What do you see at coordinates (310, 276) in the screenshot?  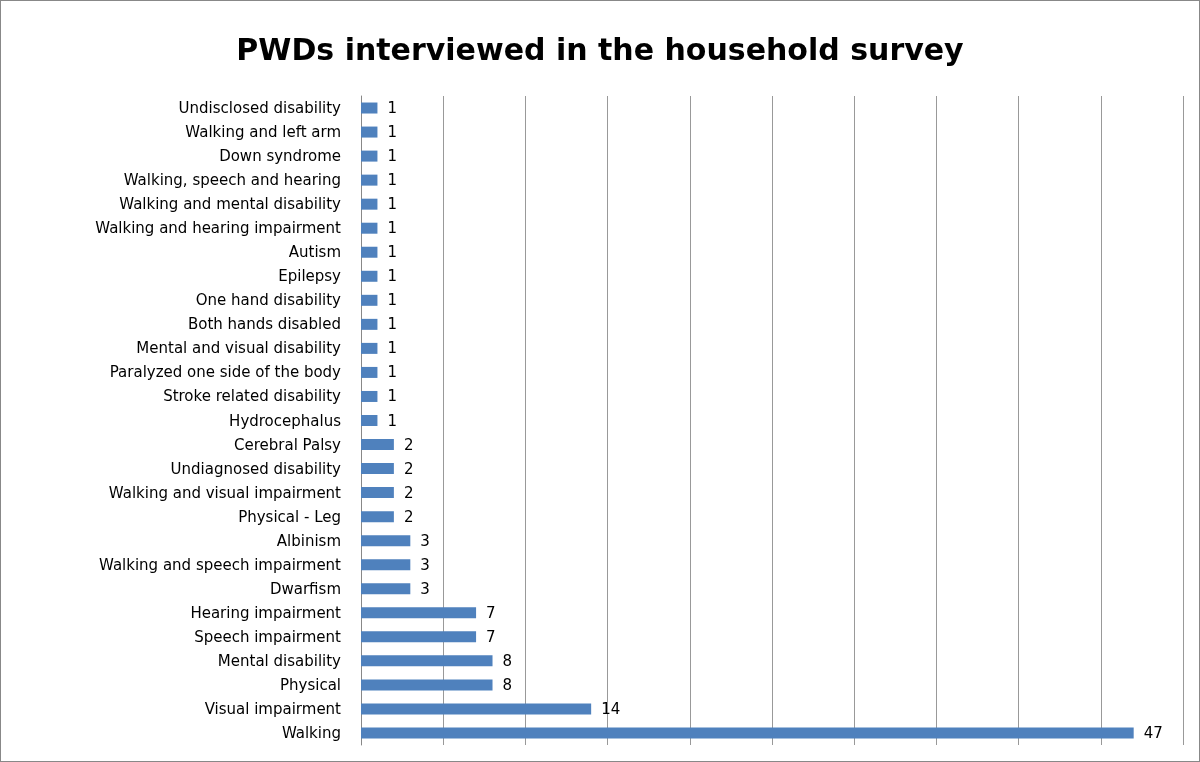 I see `y-tick-label: Epilepsy` at bounding box center [310, 276].